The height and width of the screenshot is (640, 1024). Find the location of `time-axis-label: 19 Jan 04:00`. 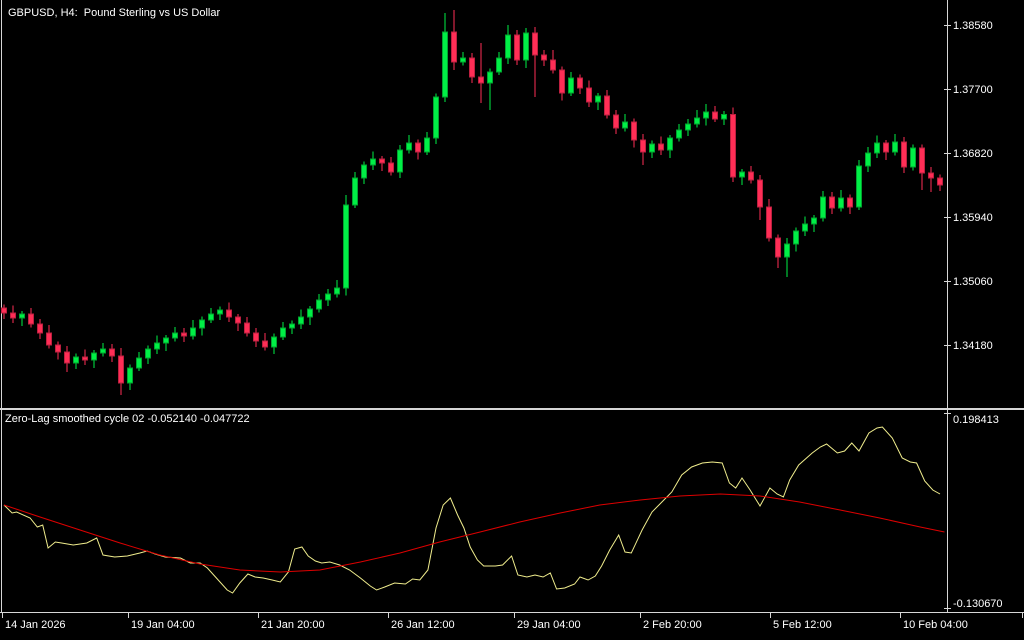

time-axis-label: 19 Jan 04:00 is located at coordinates (163, 625).